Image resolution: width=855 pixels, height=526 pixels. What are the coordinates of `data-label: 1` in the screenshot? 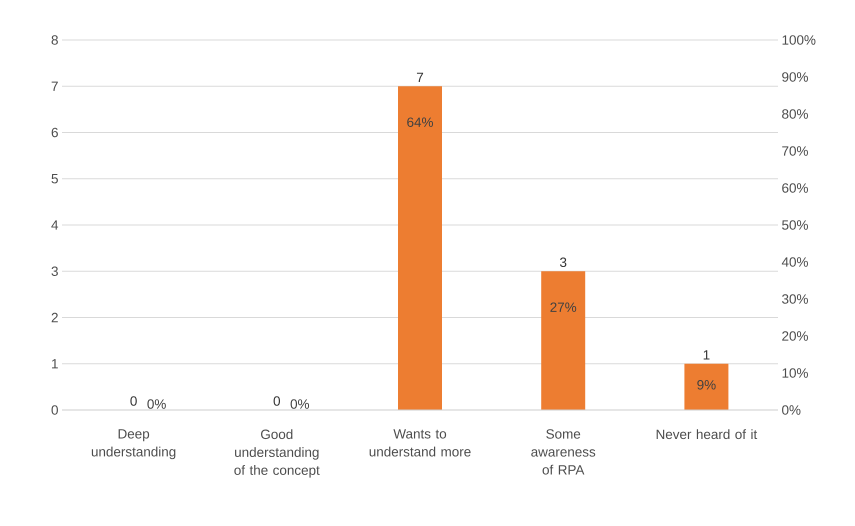 It's located at (707, 355).